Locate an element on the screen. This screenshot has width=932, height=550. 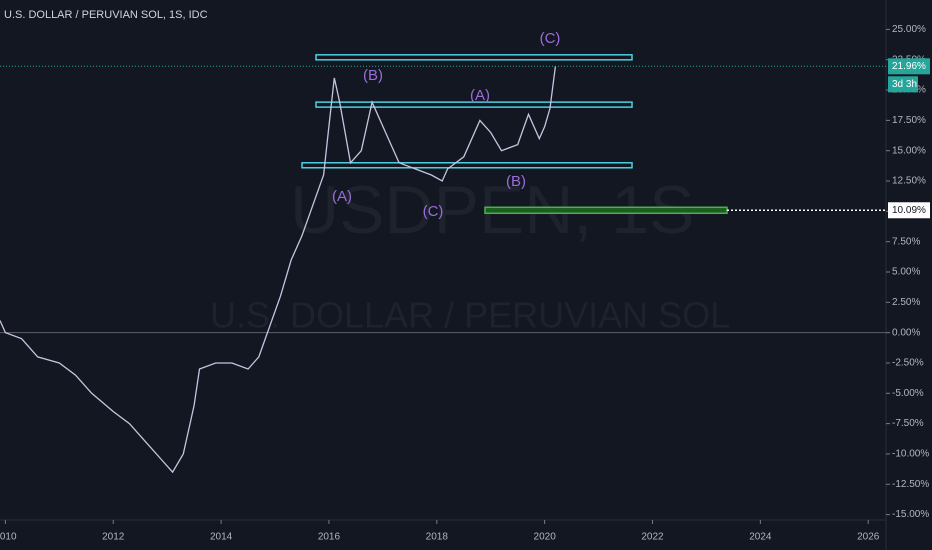
target-tag is located at coordinates (909, 210).